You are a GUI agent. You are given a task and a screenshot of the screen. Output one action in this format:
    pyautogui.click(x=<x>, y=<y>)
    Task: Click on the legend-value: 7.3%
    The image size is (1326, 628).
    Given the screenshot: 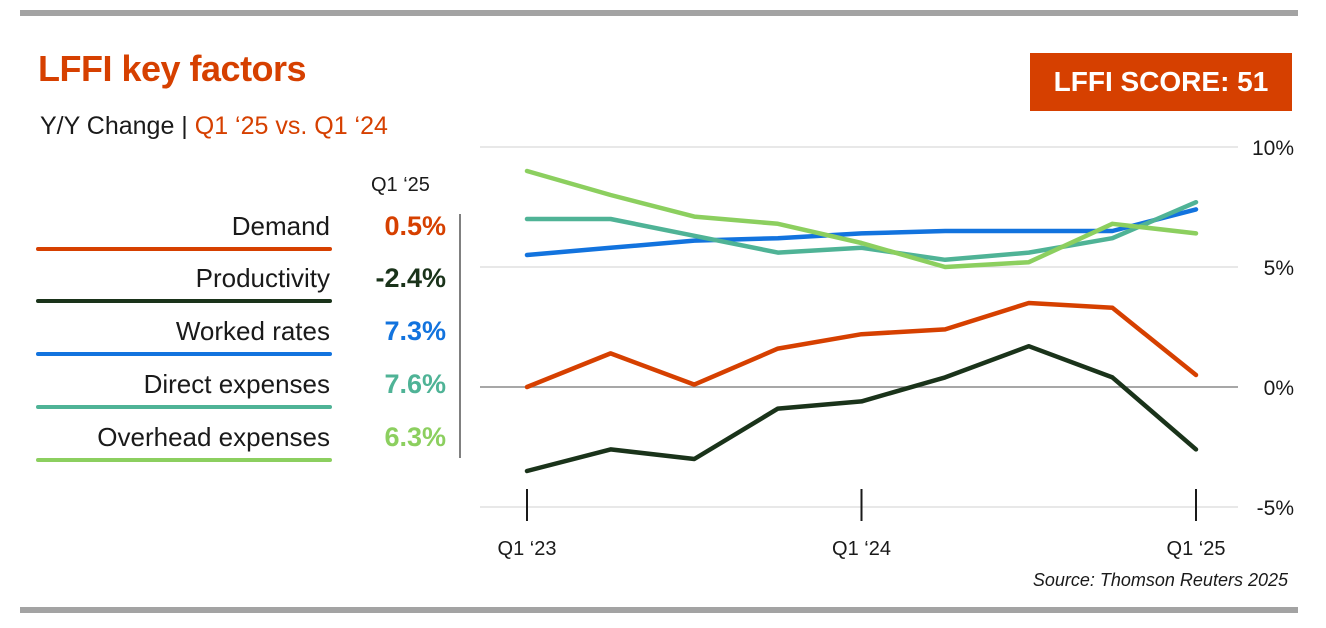 What is the action you would take?
    pyautogui.click(x=415, y=331)
    